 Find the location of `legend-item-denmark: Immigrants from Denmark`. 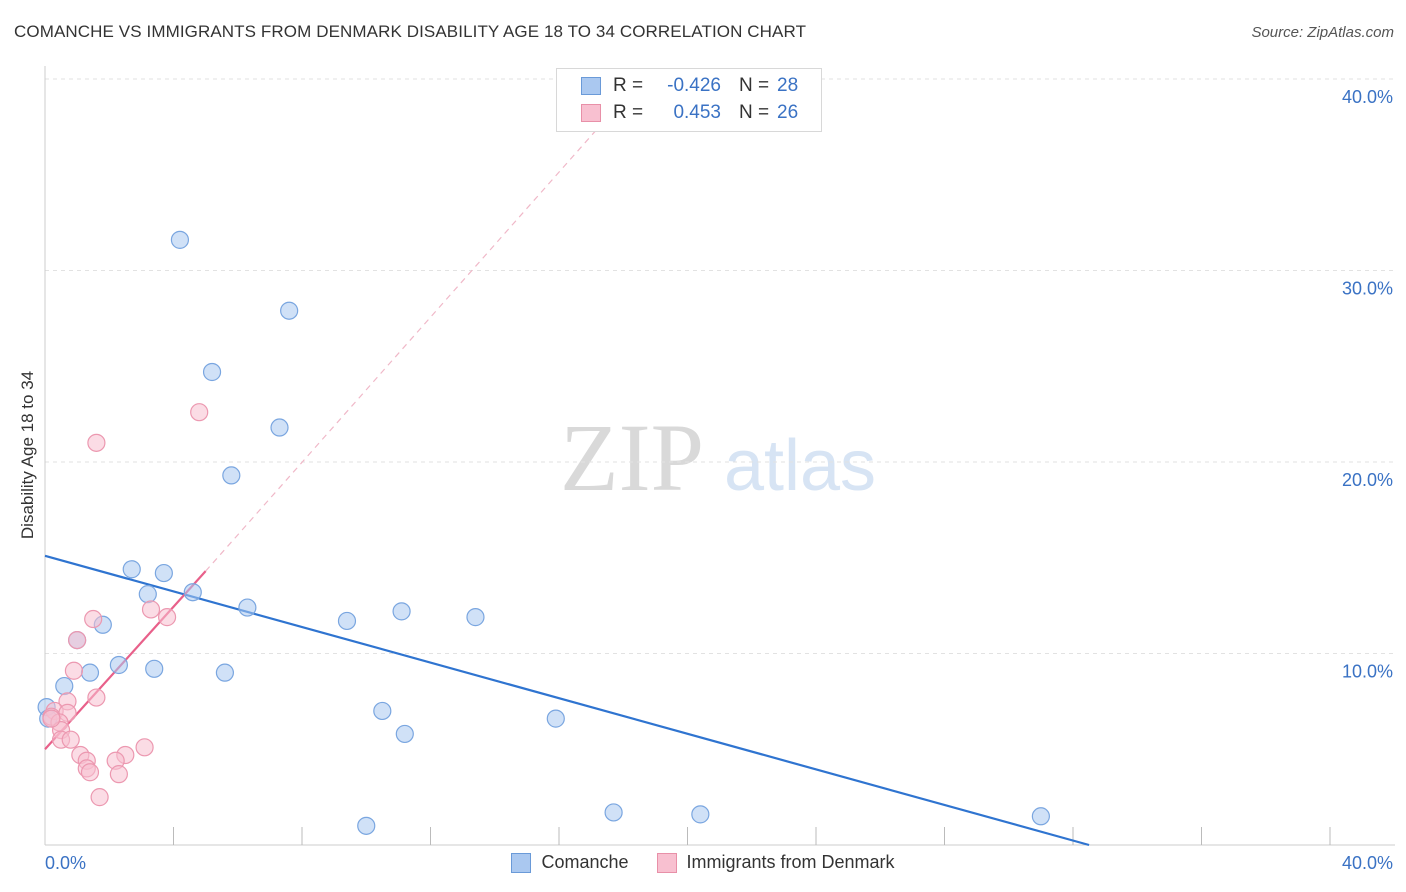

legend-item-denmark: Immigrants from Denmark is located at coordinates (775, 862).